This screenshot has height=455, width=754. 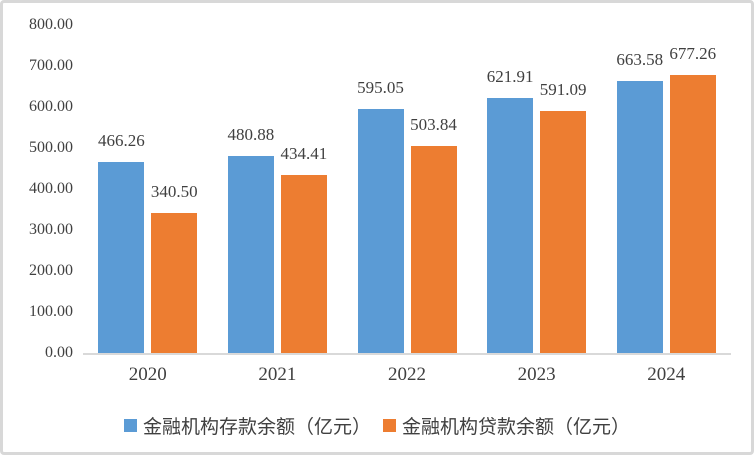 What do you see at coordinates (536, 374) in the screenshot?
I see `x-axis-label-2023: 2023` at bounding box center [536, 374].